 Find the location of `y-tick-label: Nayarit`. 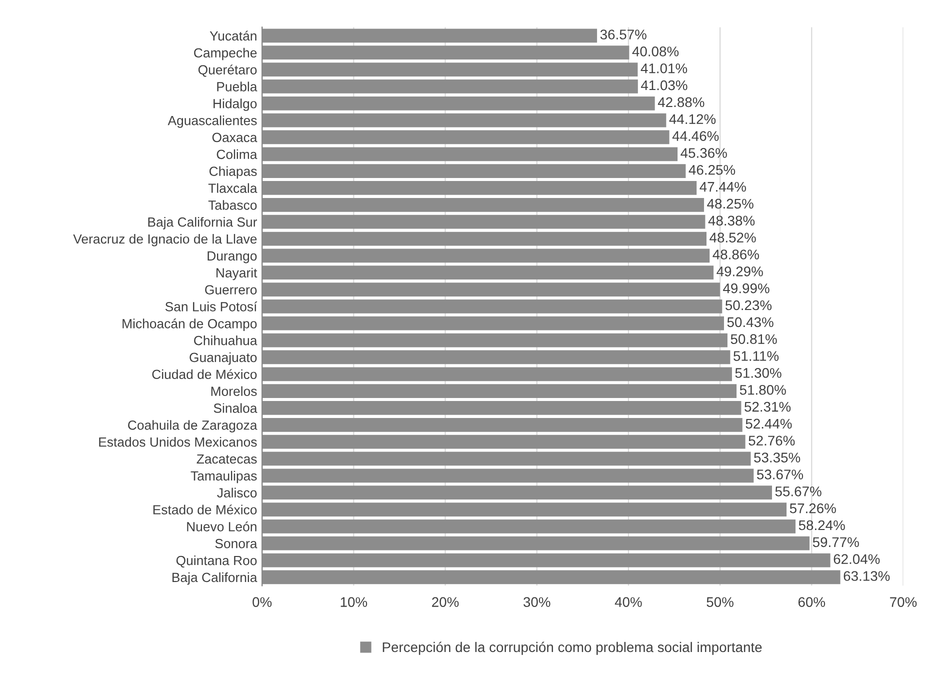

y-tick-label: Nayarit is located at coordinates (237, 274).